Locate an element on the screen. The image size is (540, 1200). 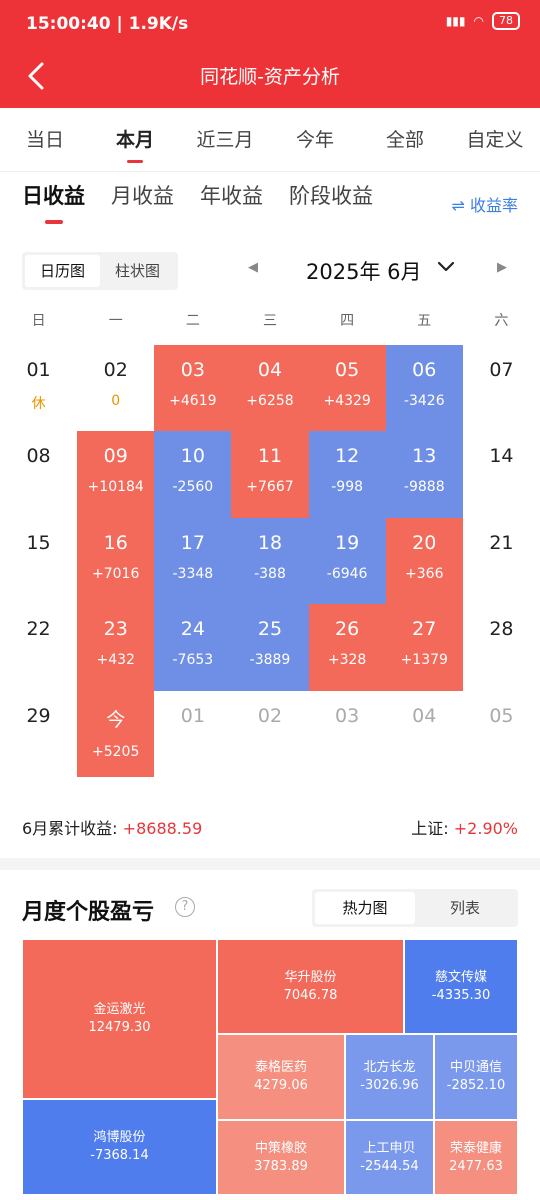
back-arrow-icon is located at coordinates (37, 76).